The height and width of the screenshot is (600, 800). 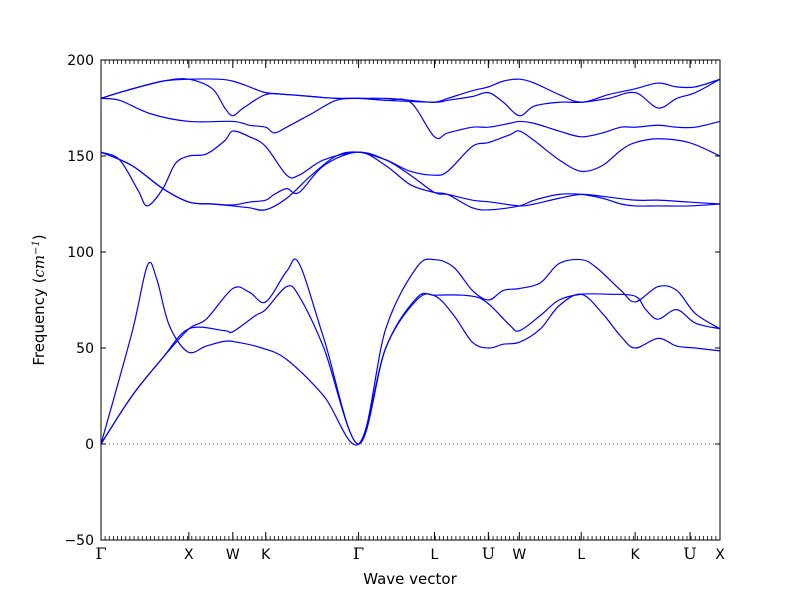 What do you see at coordinates (80, 253) in the screenshot?
I see `y-tick-label: 100` at bounding box center [80, 253].